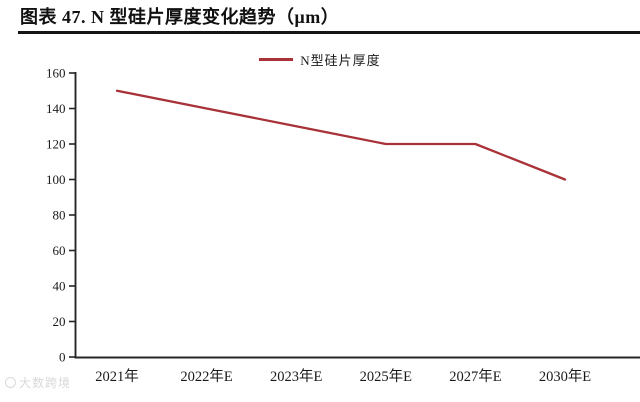  Describe the element at coordinates (329, 32) in the screenshot. I see `title-underline` at that location.